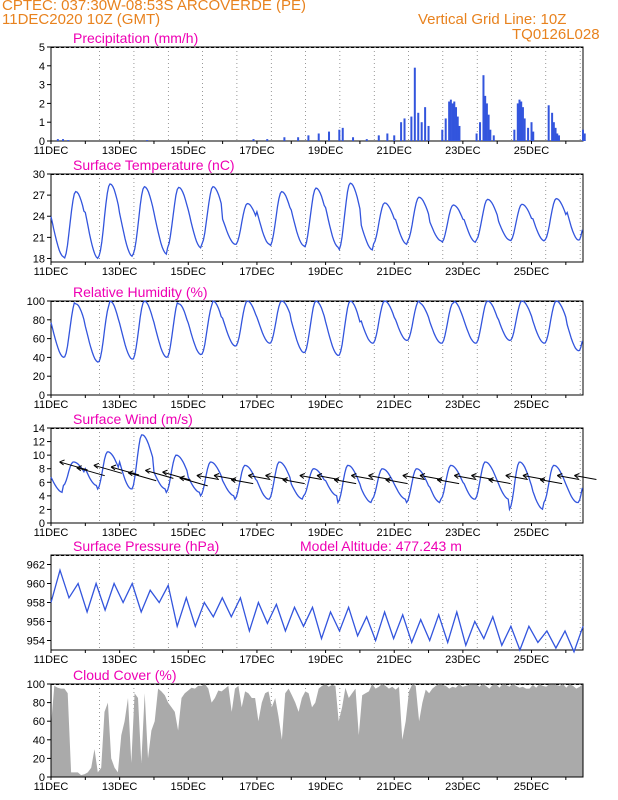 This screenshot has width=618, height=800. I want to click on rh-ytick-label: 0, so click(42, 396).